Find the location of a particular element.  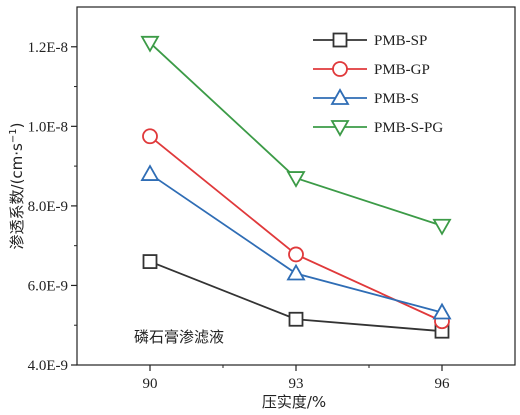

legend-item: PMB-SP is located at coordinates (370, 40).